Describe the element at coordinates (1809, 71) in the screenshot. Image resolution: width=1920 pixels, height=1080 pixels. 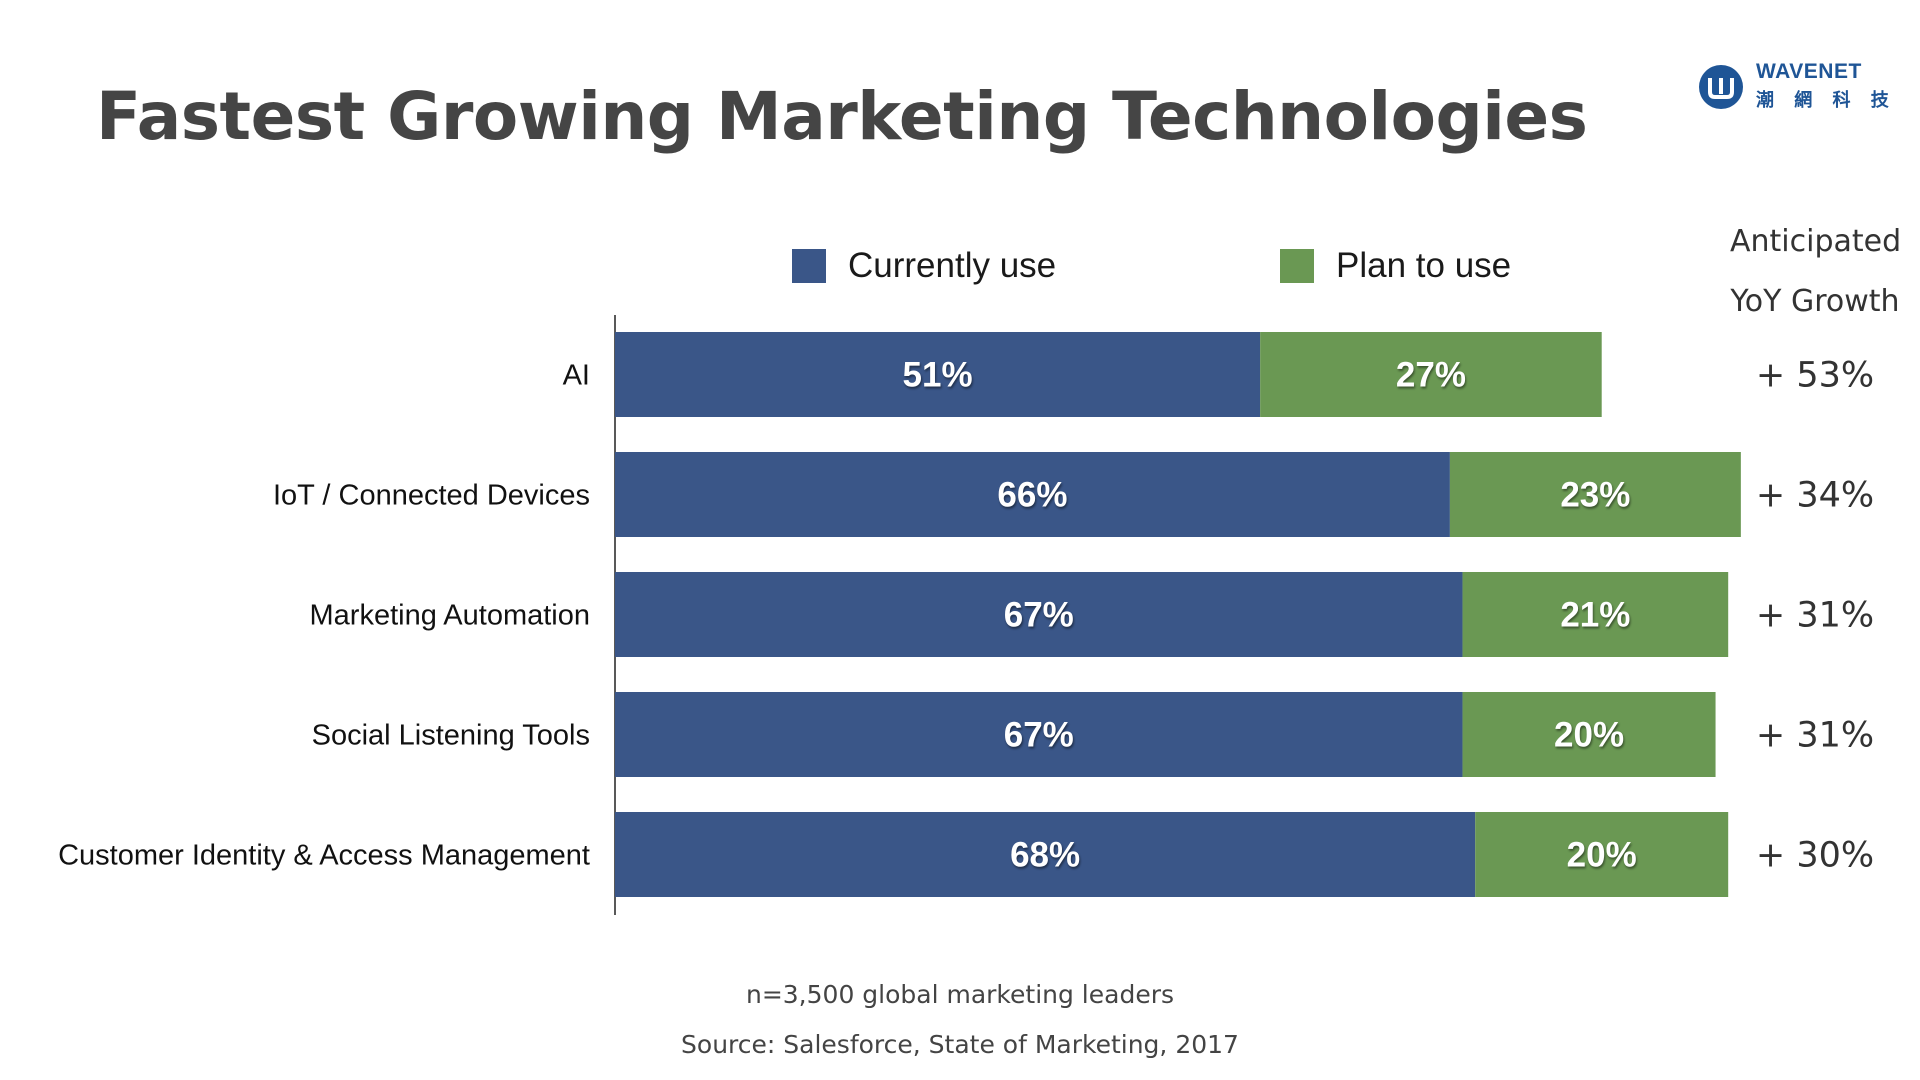
I see `logo-name: WAVENET` at that location.